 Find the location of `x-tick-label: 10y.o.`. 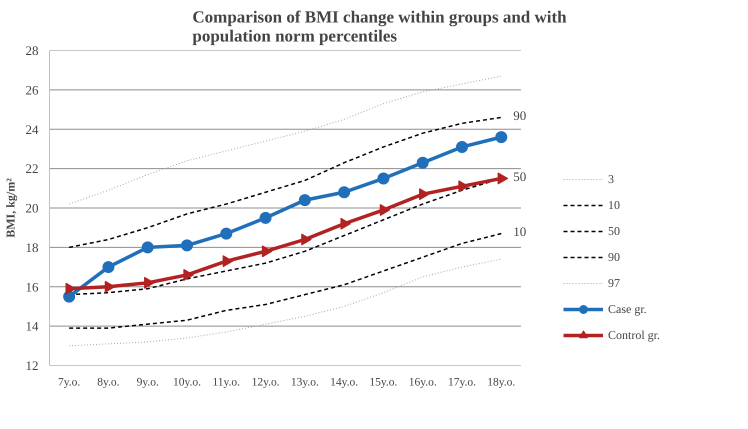

x-tick-label: 10y.o. is located at coordinates (187, 382).